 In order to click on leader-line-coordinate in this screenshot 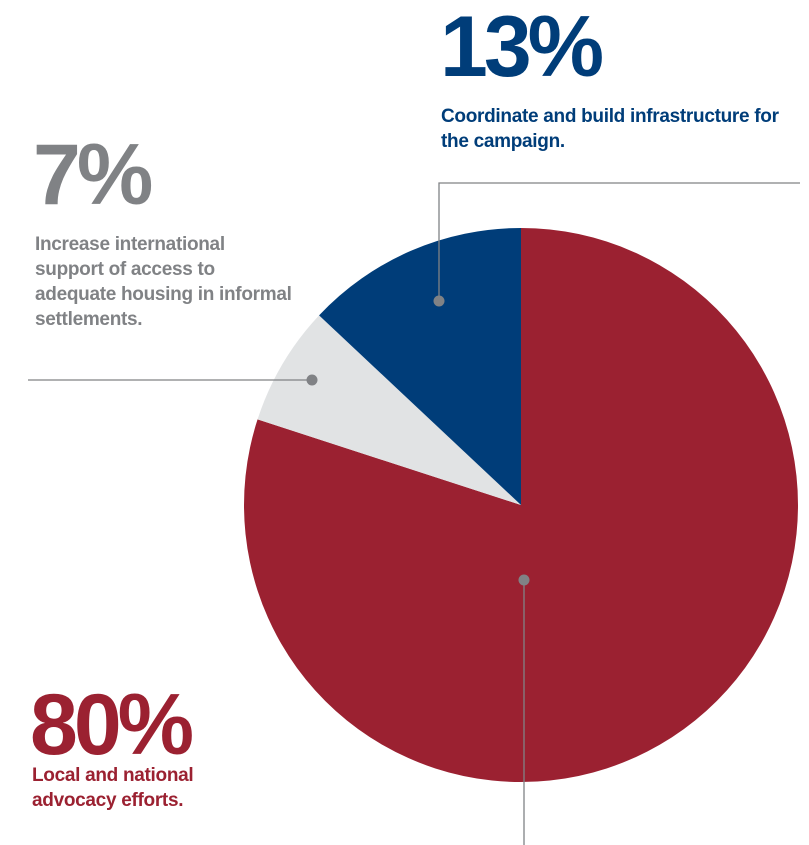, I will do `click(619, 241)`.